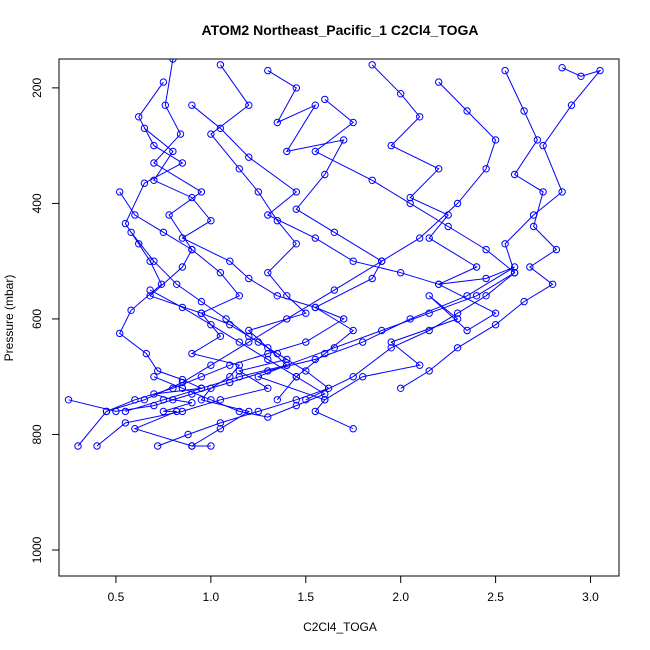 The width and height of the screenshot is (650, 650). Describe the element at coordinates (37, 549) in the screenshot. I see `y-tick-label: 1000` at that location.